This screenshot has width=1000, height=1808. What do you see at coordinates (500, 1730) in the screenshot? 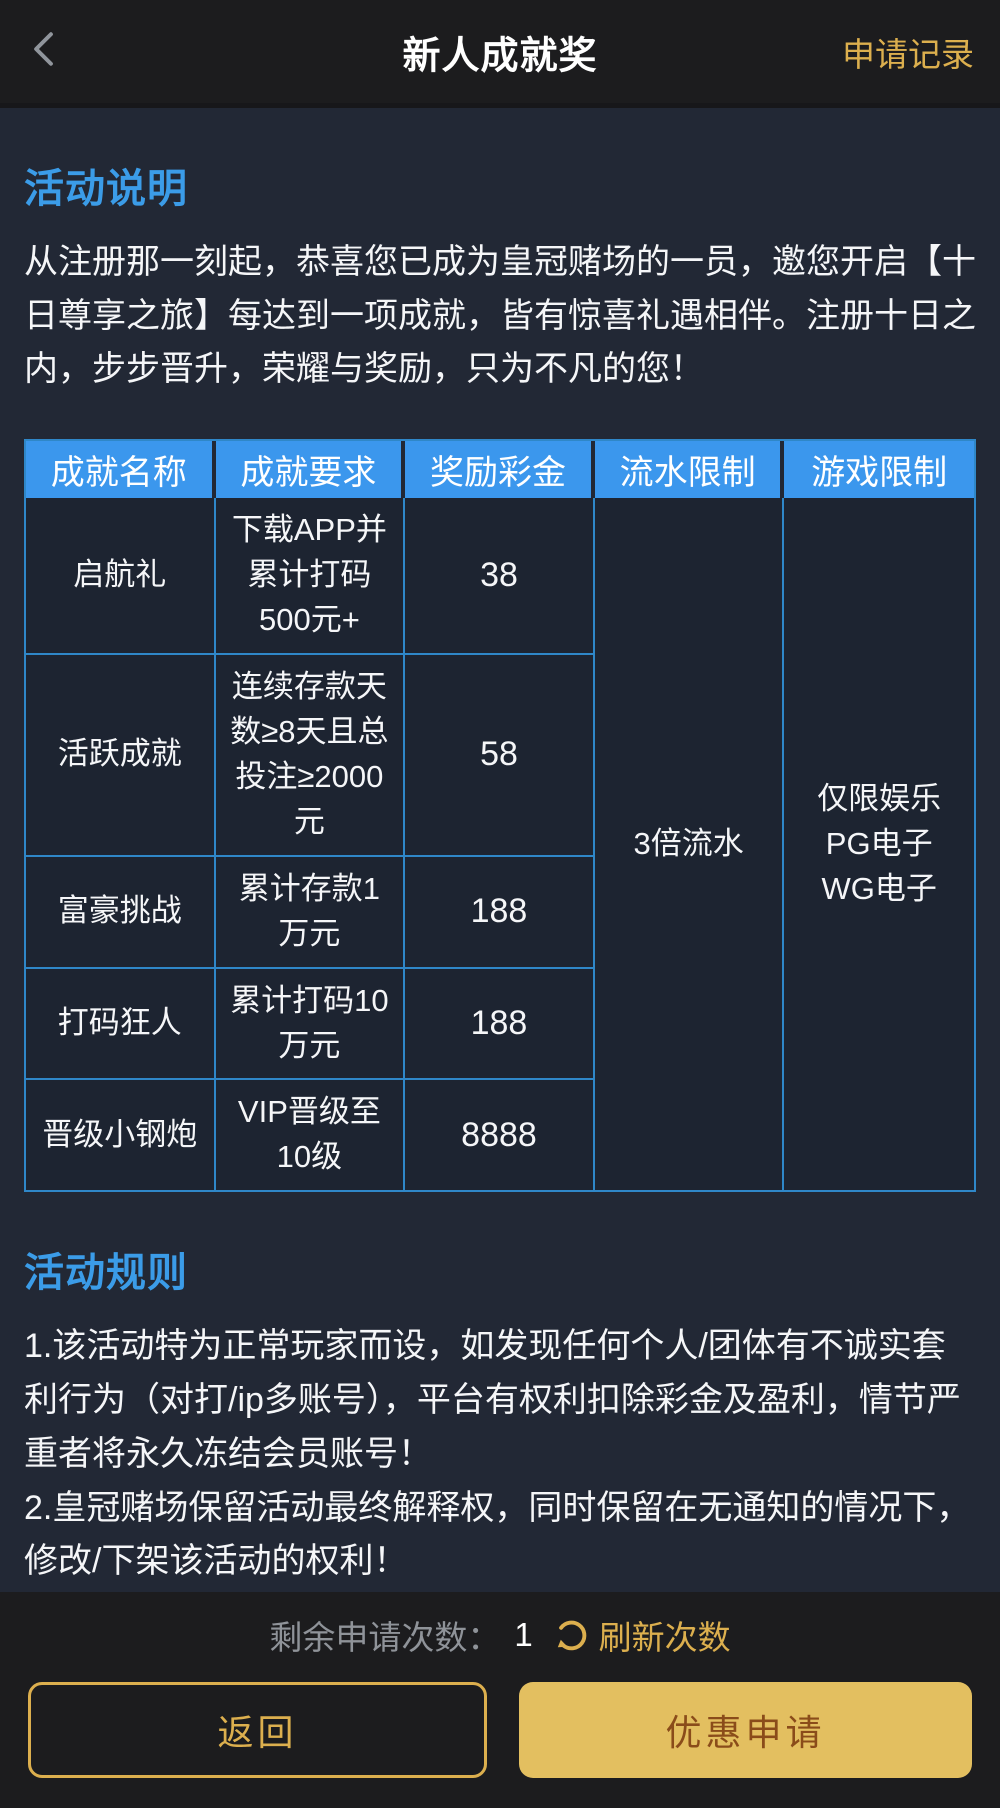
I see `action-button-row: 返回 优惠申请` at bounding box center [500, 1730].